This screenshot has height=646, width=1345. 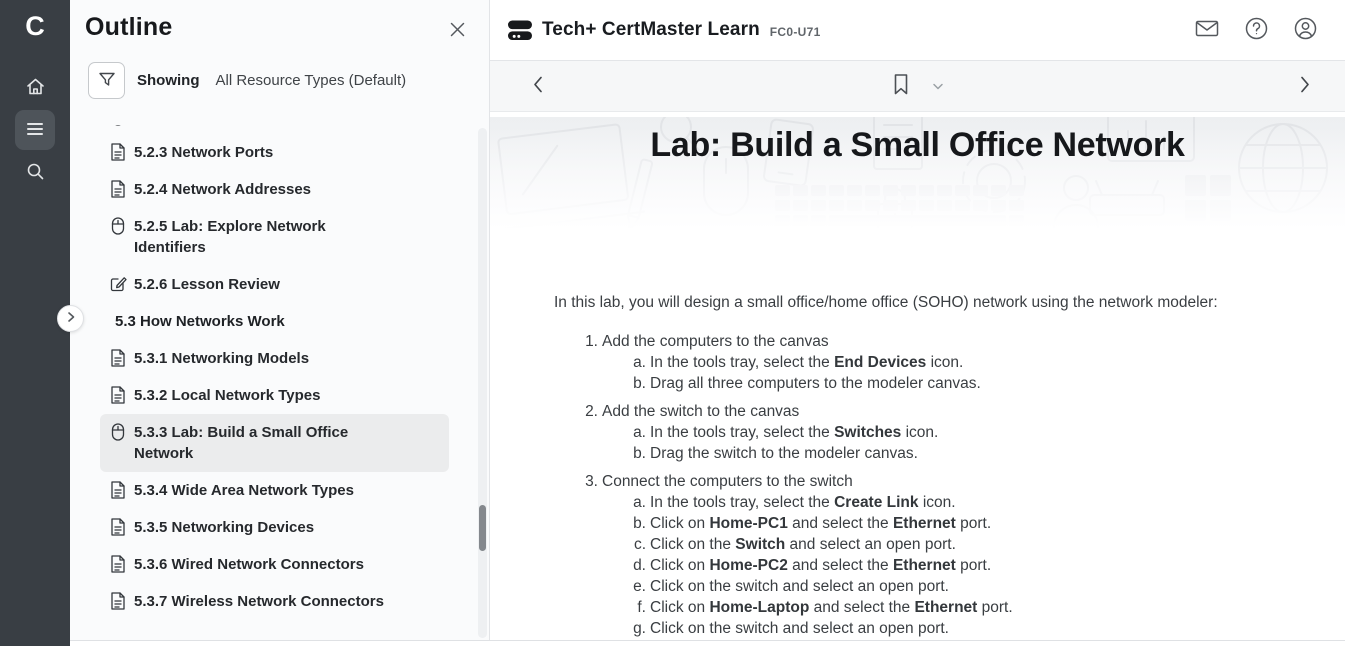 I want to click on outline-list-icon, so click(x=35, y=130).